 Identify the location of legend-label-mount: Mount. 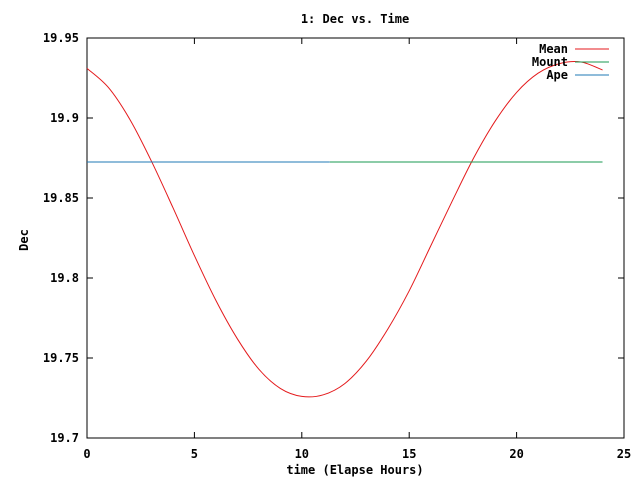
(550, 62).